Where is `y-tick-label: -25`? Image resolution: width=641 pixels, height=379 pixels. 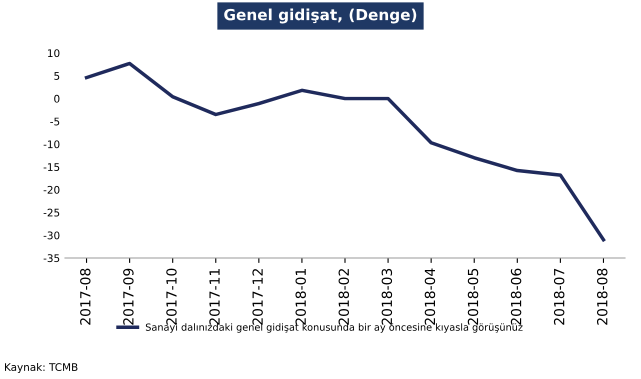 y-tick-label: -25 is located at coordinates (52, 212).